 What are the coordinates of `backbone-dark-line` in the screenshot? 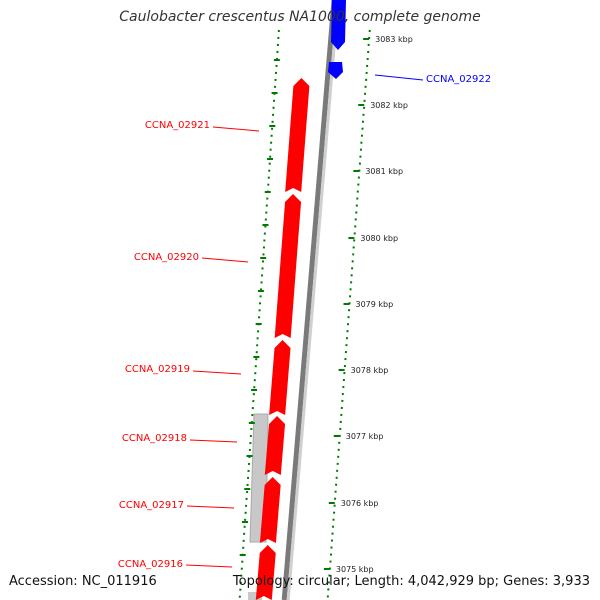 It's located at (309, 300).